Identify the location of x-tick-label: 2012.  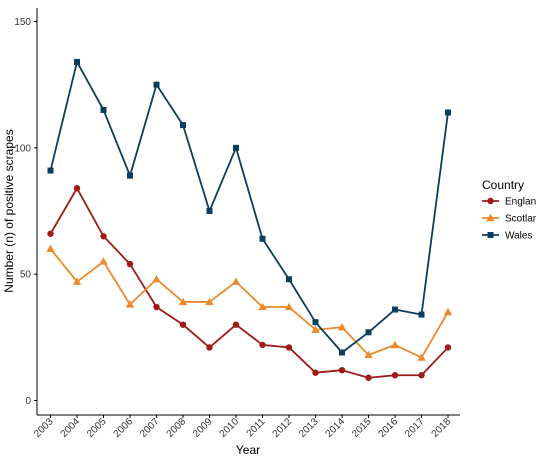
(283, 428).